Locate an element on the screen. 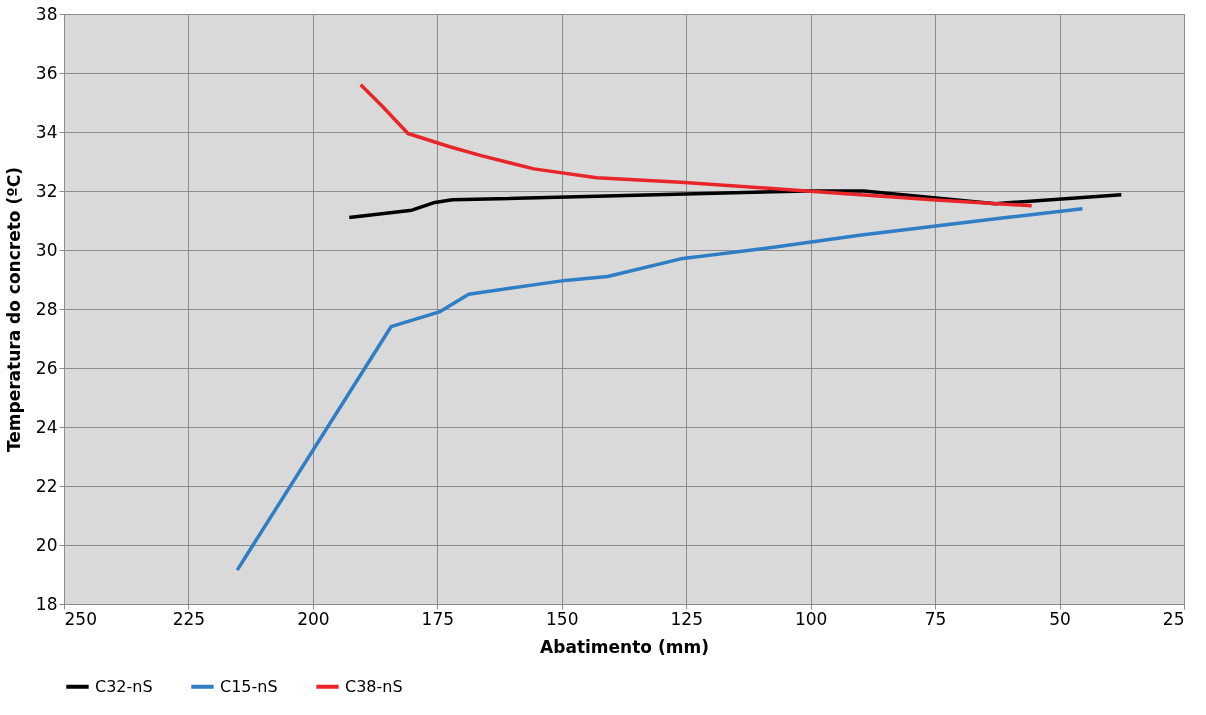 The height and width of the screenshot is (715, 1206). y-tick-label: 24 is located at coordinates (46, 426).